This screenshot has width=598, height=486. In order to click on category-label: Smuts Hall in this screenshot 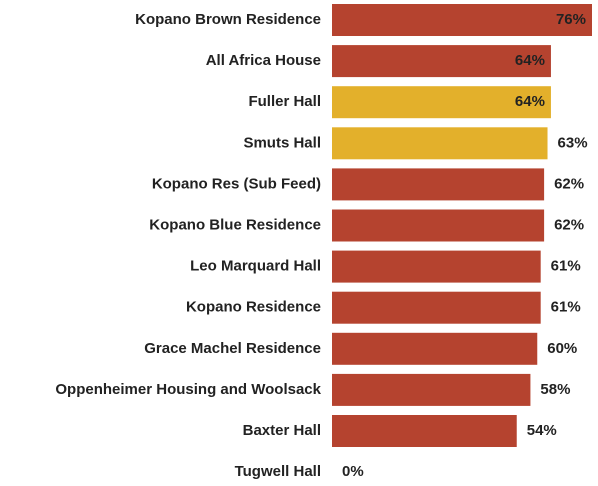, I will do `click(282, 142)`.